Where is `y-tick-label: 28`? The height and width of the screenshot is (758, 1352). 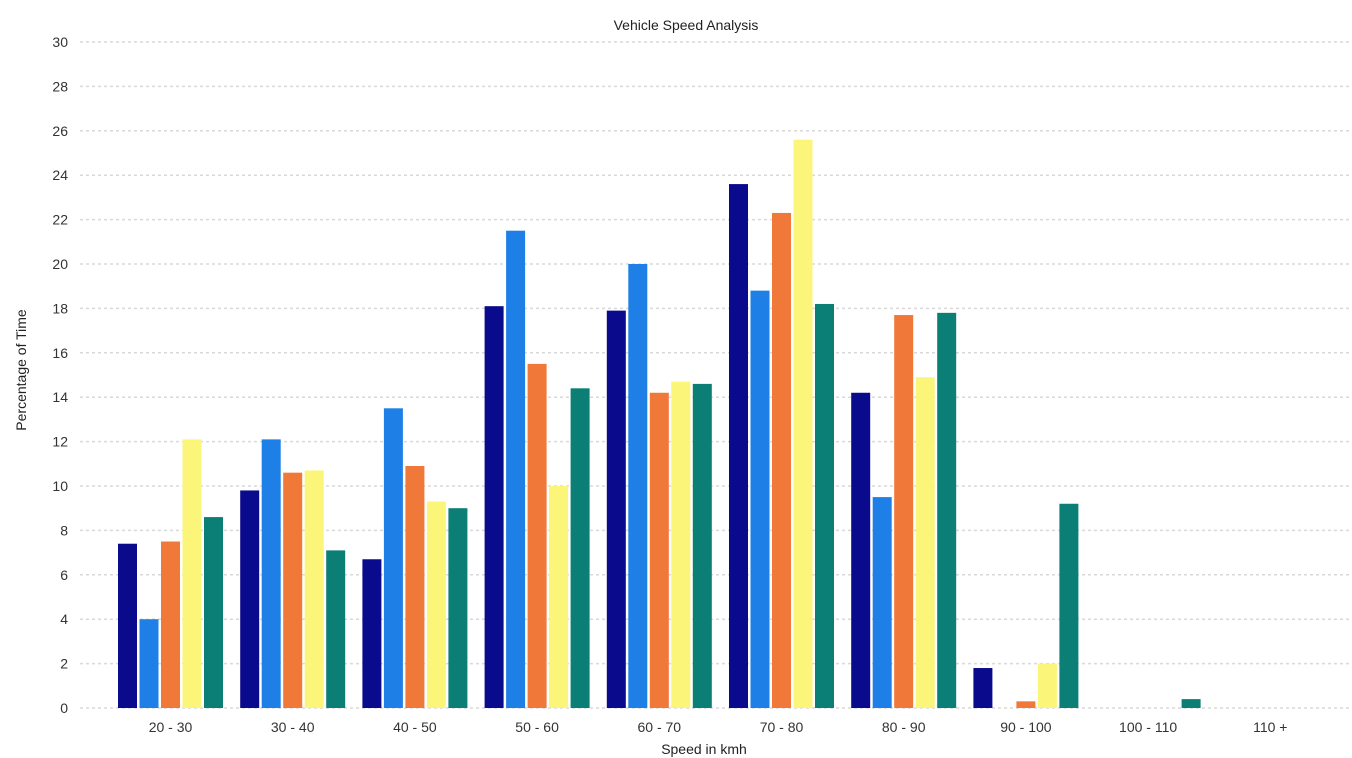
y-tick-label: 28 is located at coordinates (60, 86).